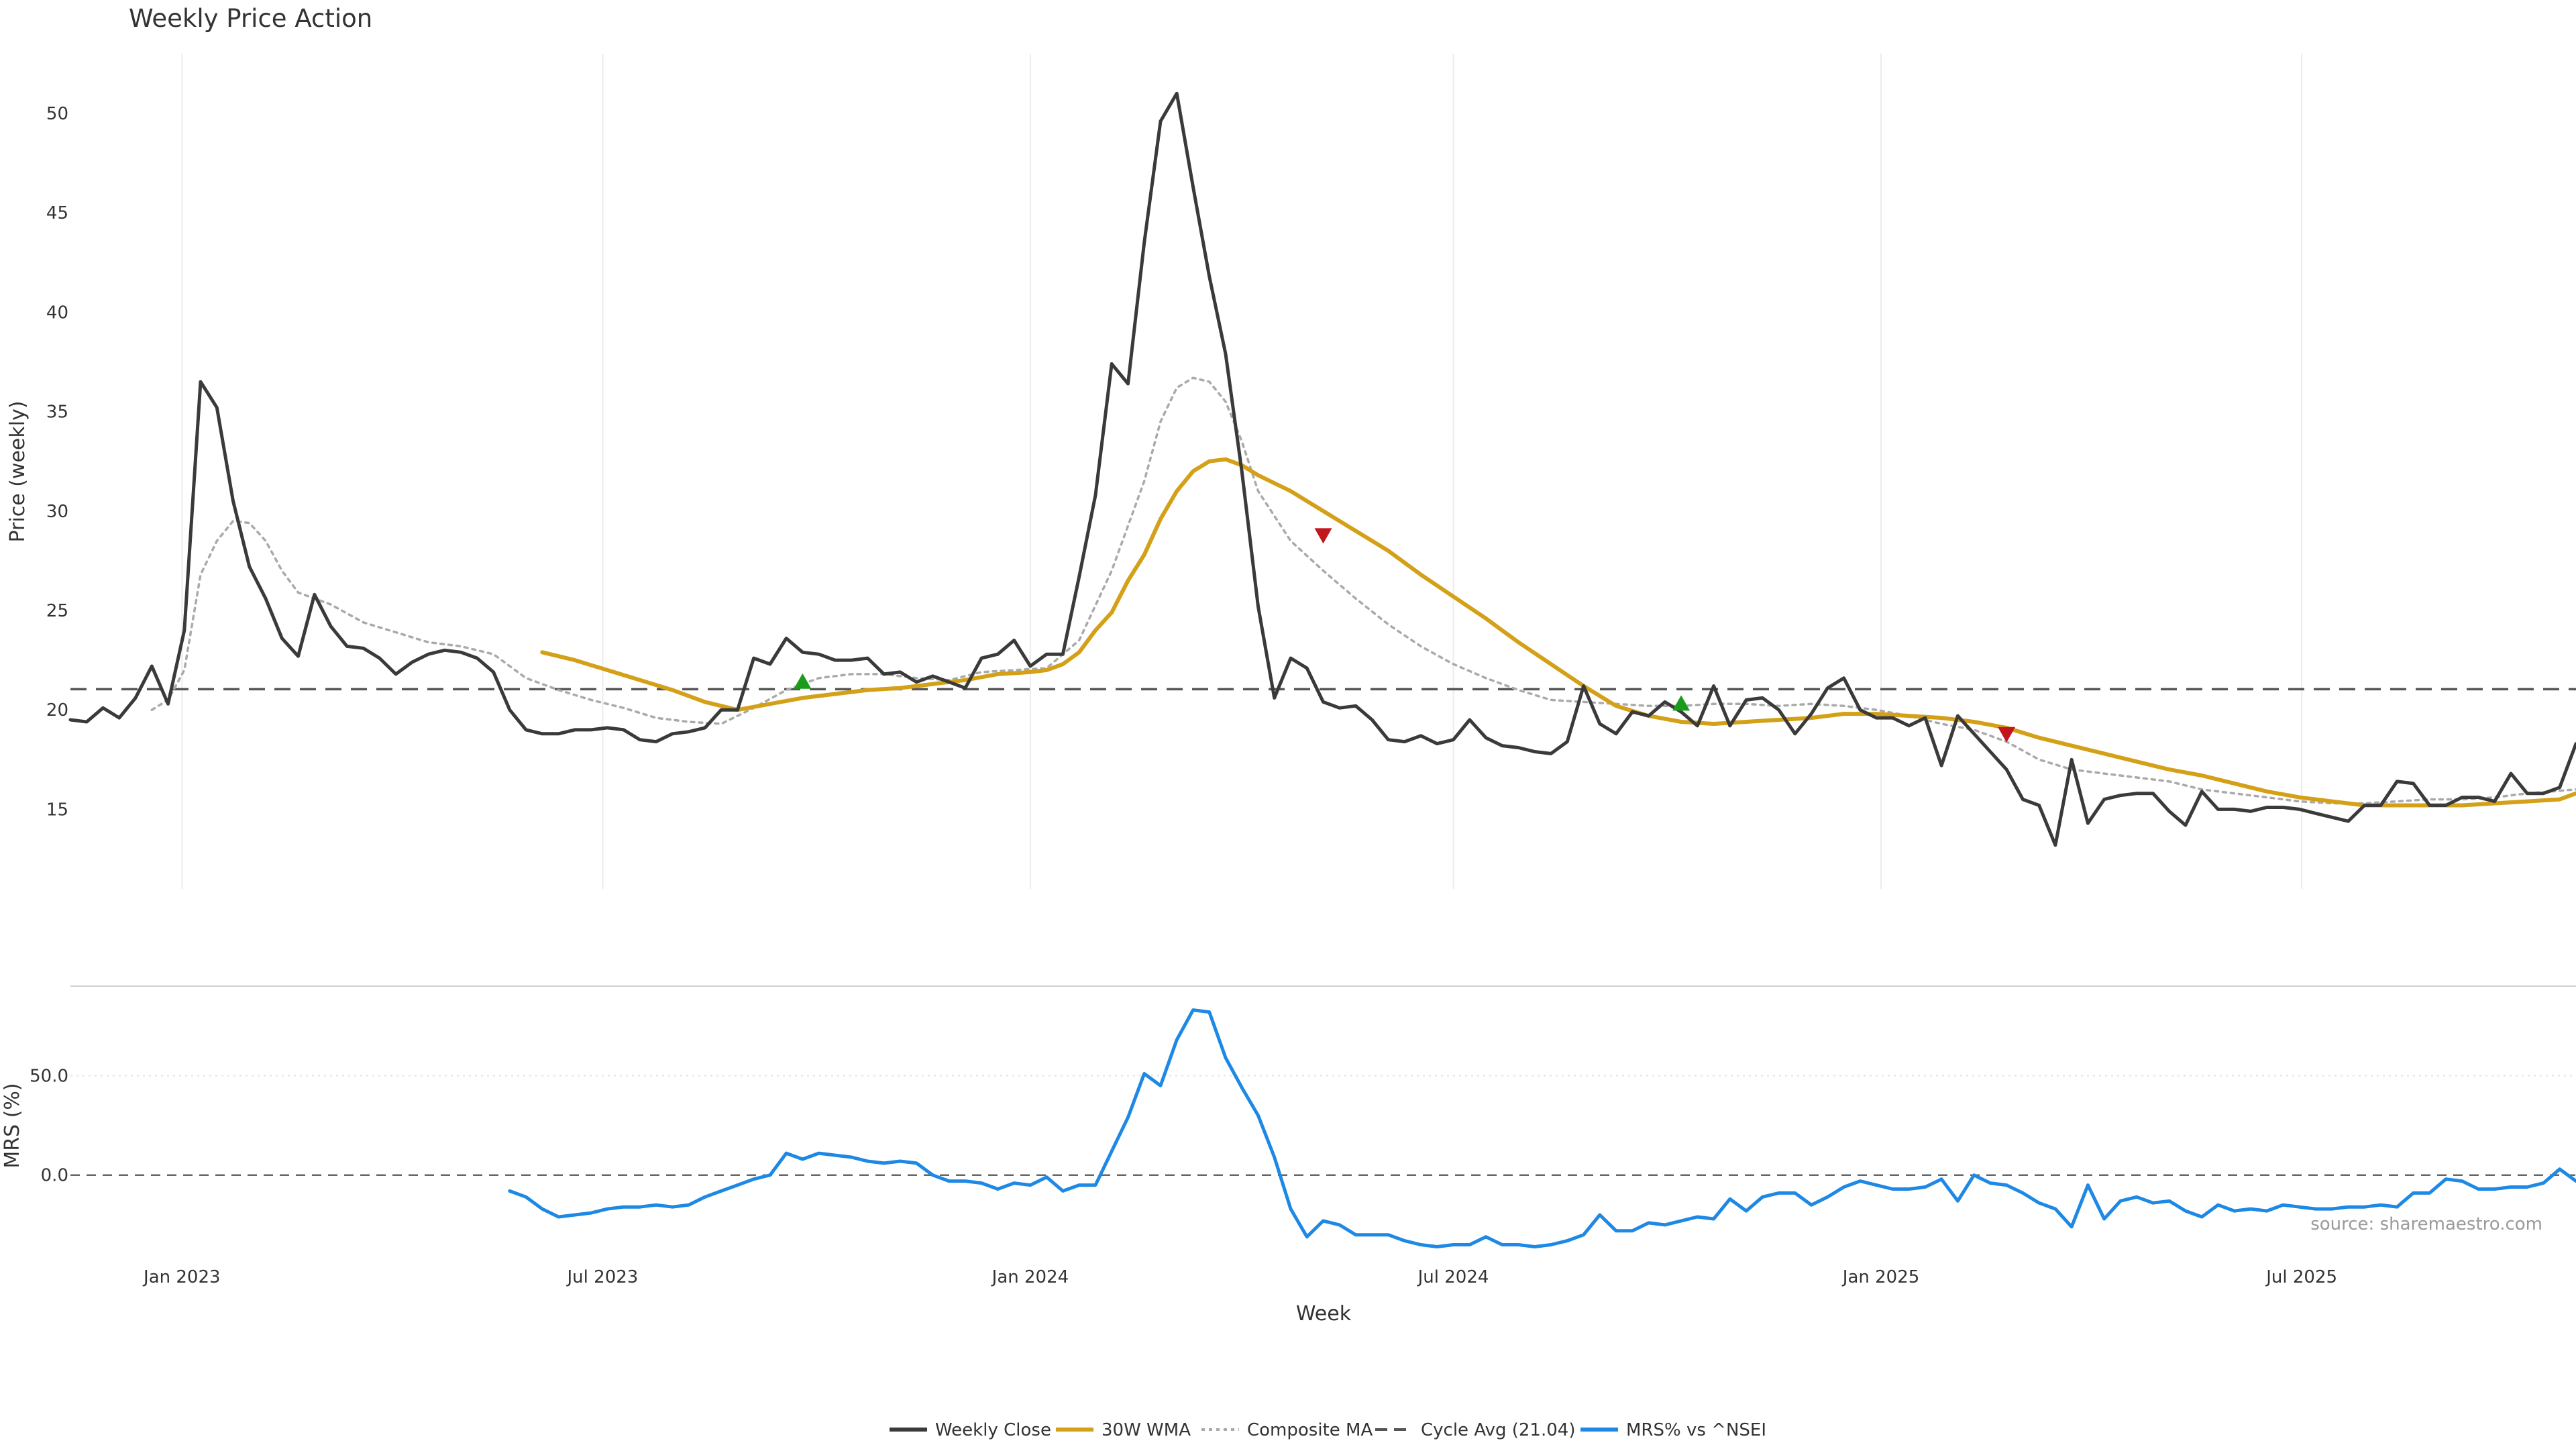 The width and height of the screenshot is (2576, 1449). I want to click on legend-label: Composite MA, so click(1310, 1430).